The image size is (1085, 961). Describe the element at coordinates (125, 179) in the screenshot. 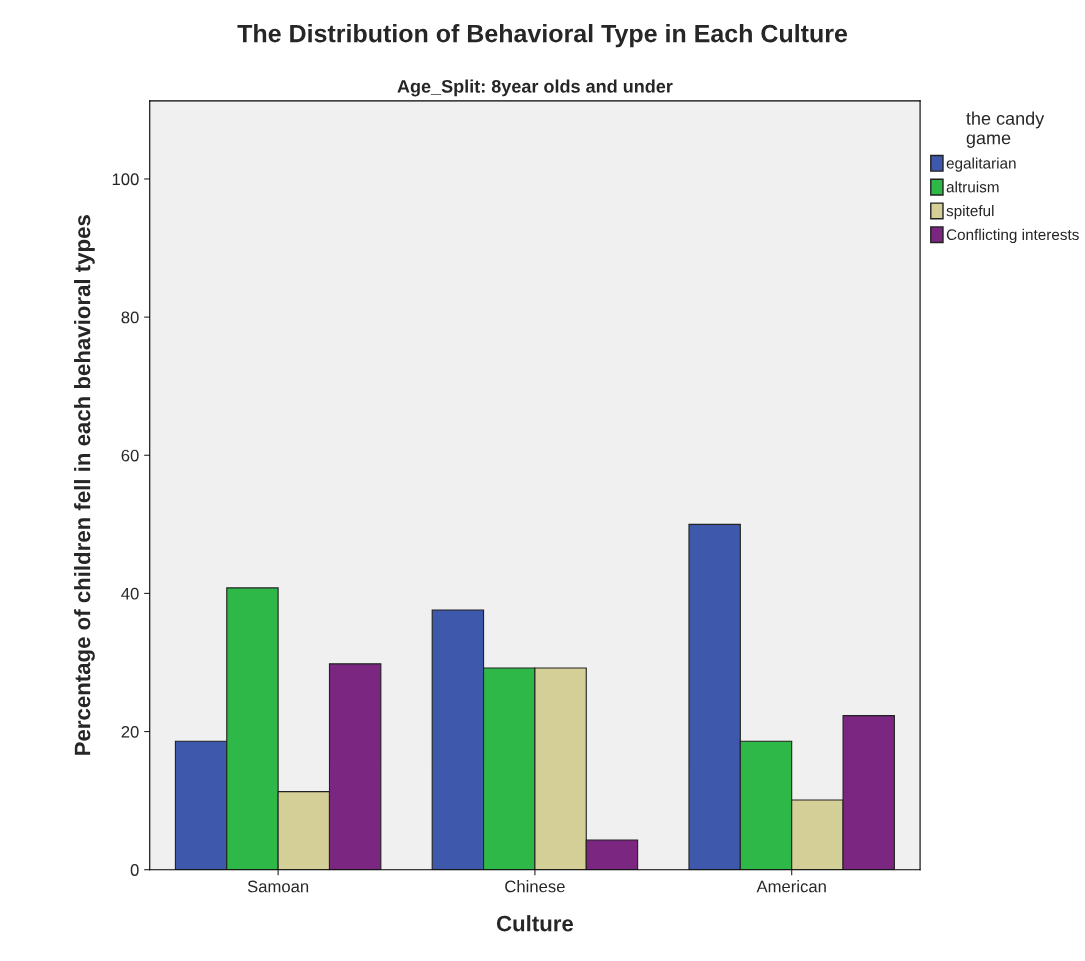

I see `y-tick-label: 100` at that location.